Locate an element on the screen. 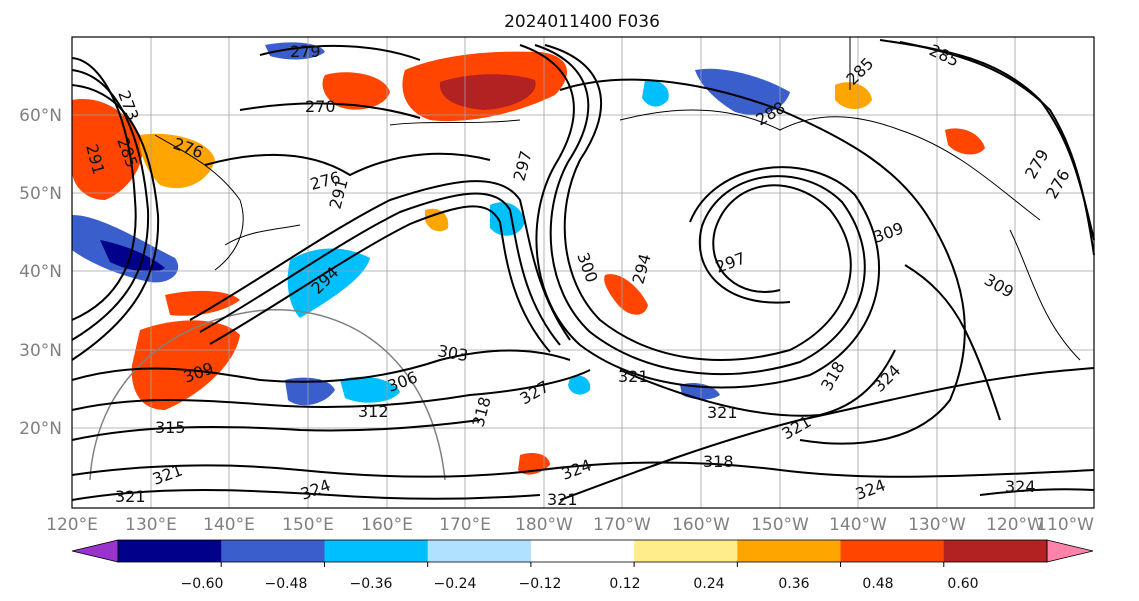 The image size is (1139, 601). lat-label: 60°N is located at coordinates (40, 116).